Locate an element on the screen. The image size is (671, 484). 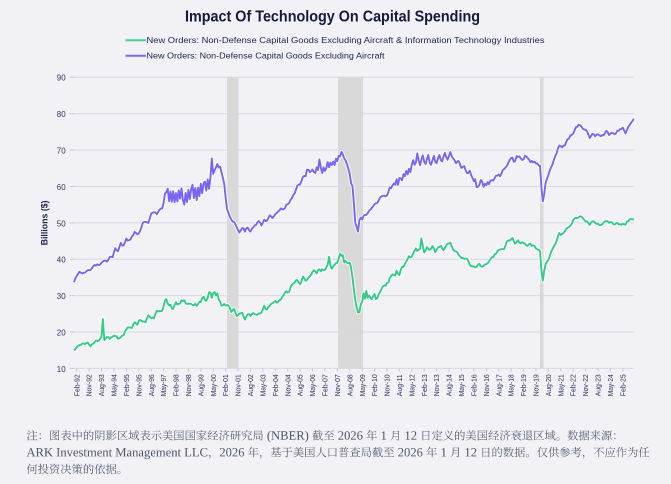
svg-text: Nov-16 is located at coordinates (487, 385).